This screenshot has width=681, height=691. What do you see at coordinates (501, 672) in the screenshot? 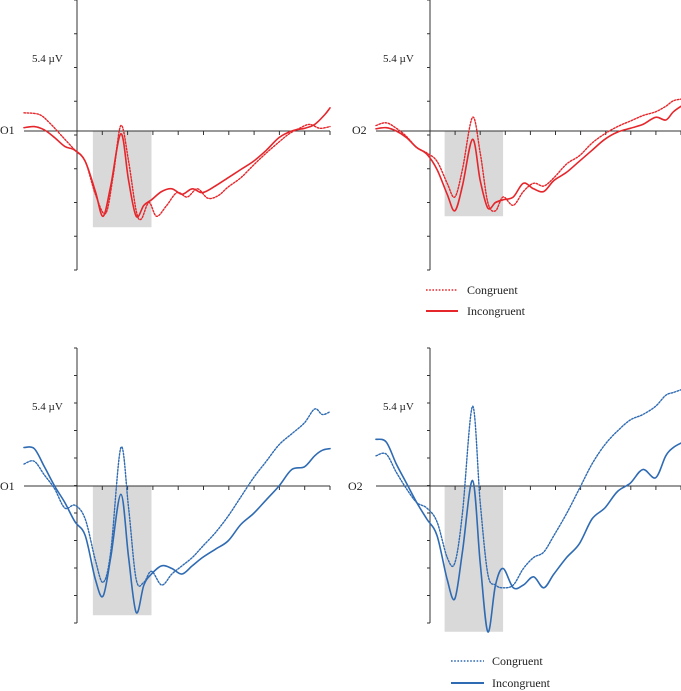
I see `legend-blue: Congruent Incongruent` at bounding box center [501, 672].